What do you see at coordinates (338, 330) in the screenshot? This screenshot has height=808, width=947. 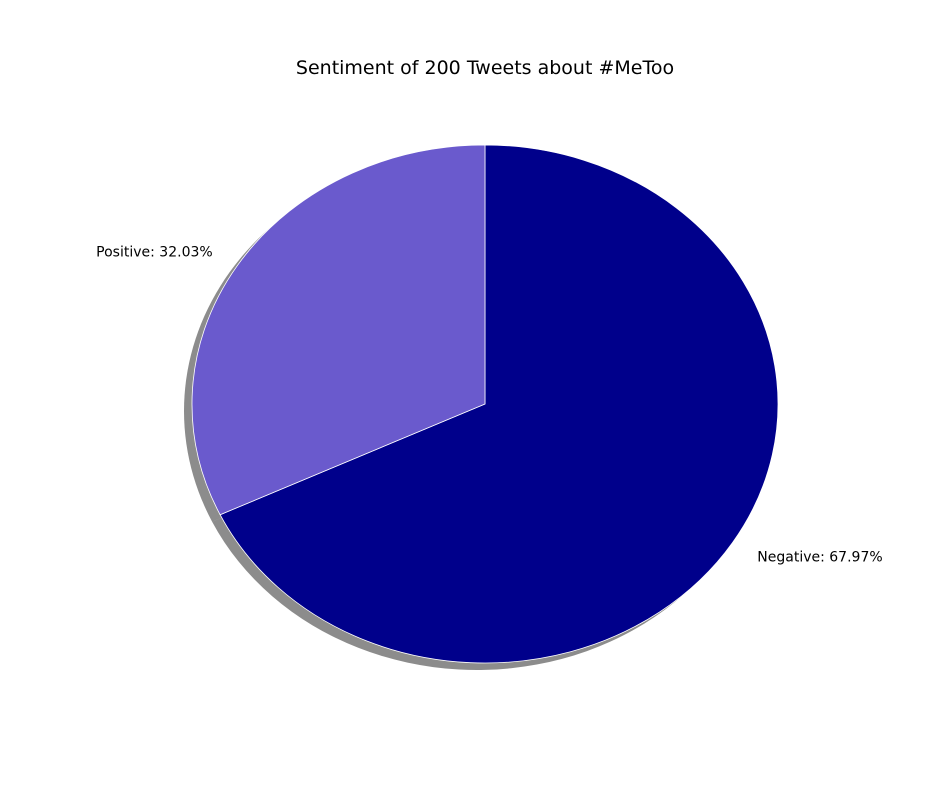 I see `pie-slice-positive` at bounding box center [338, 330].